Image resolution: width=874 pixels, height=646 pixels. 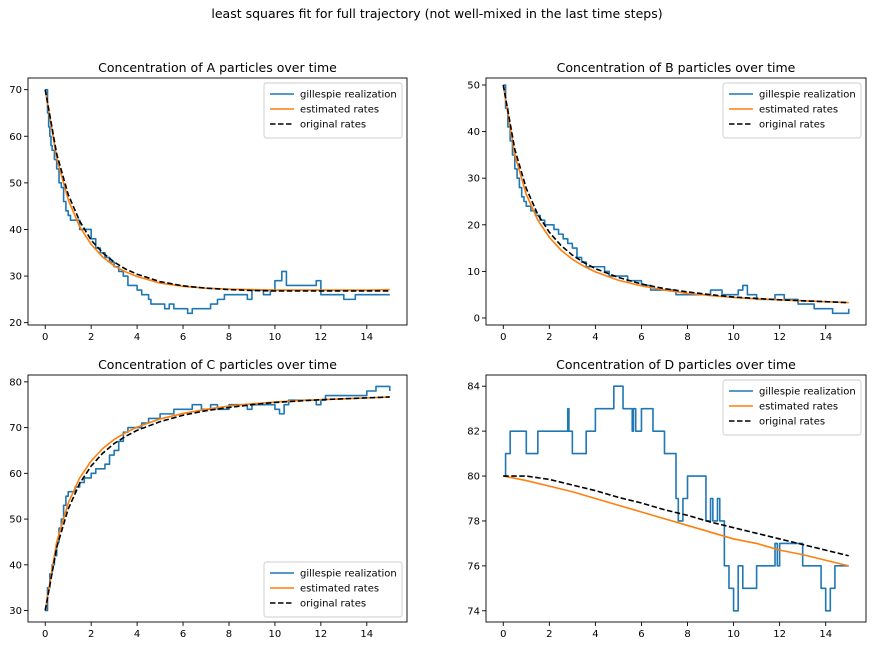 I want to click on y-tick-label: 74, so click(x=473, y=611).